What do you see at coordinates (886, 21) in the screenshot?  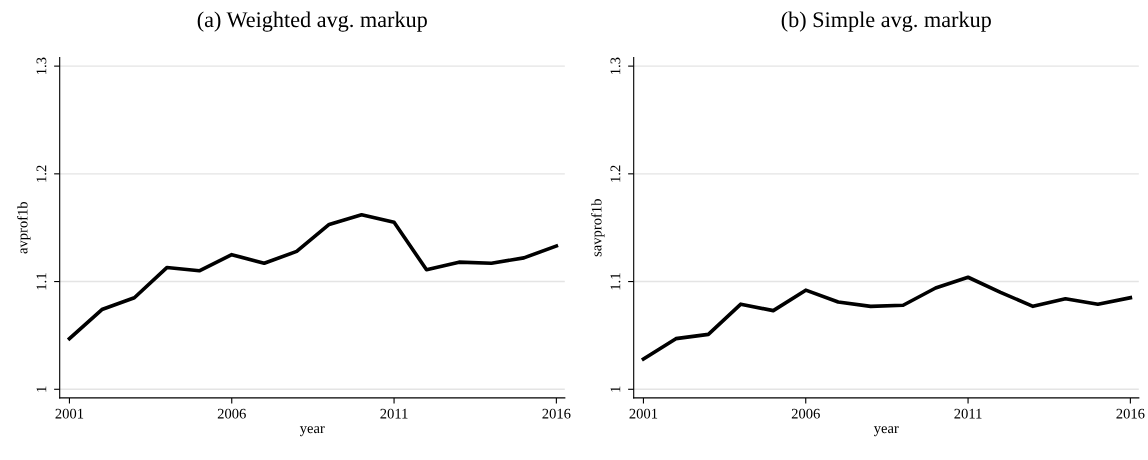 I see `chart-title: (b) Simple avg. markup` at bounding box center [886, 21].